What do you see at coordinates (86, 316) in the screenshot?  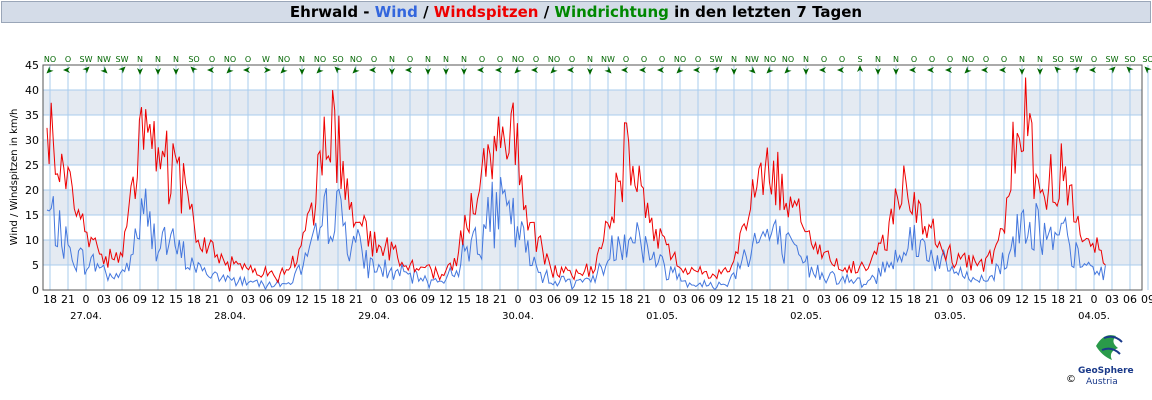 I see `date-label: 27.04.` at bounding box center [86, 316].